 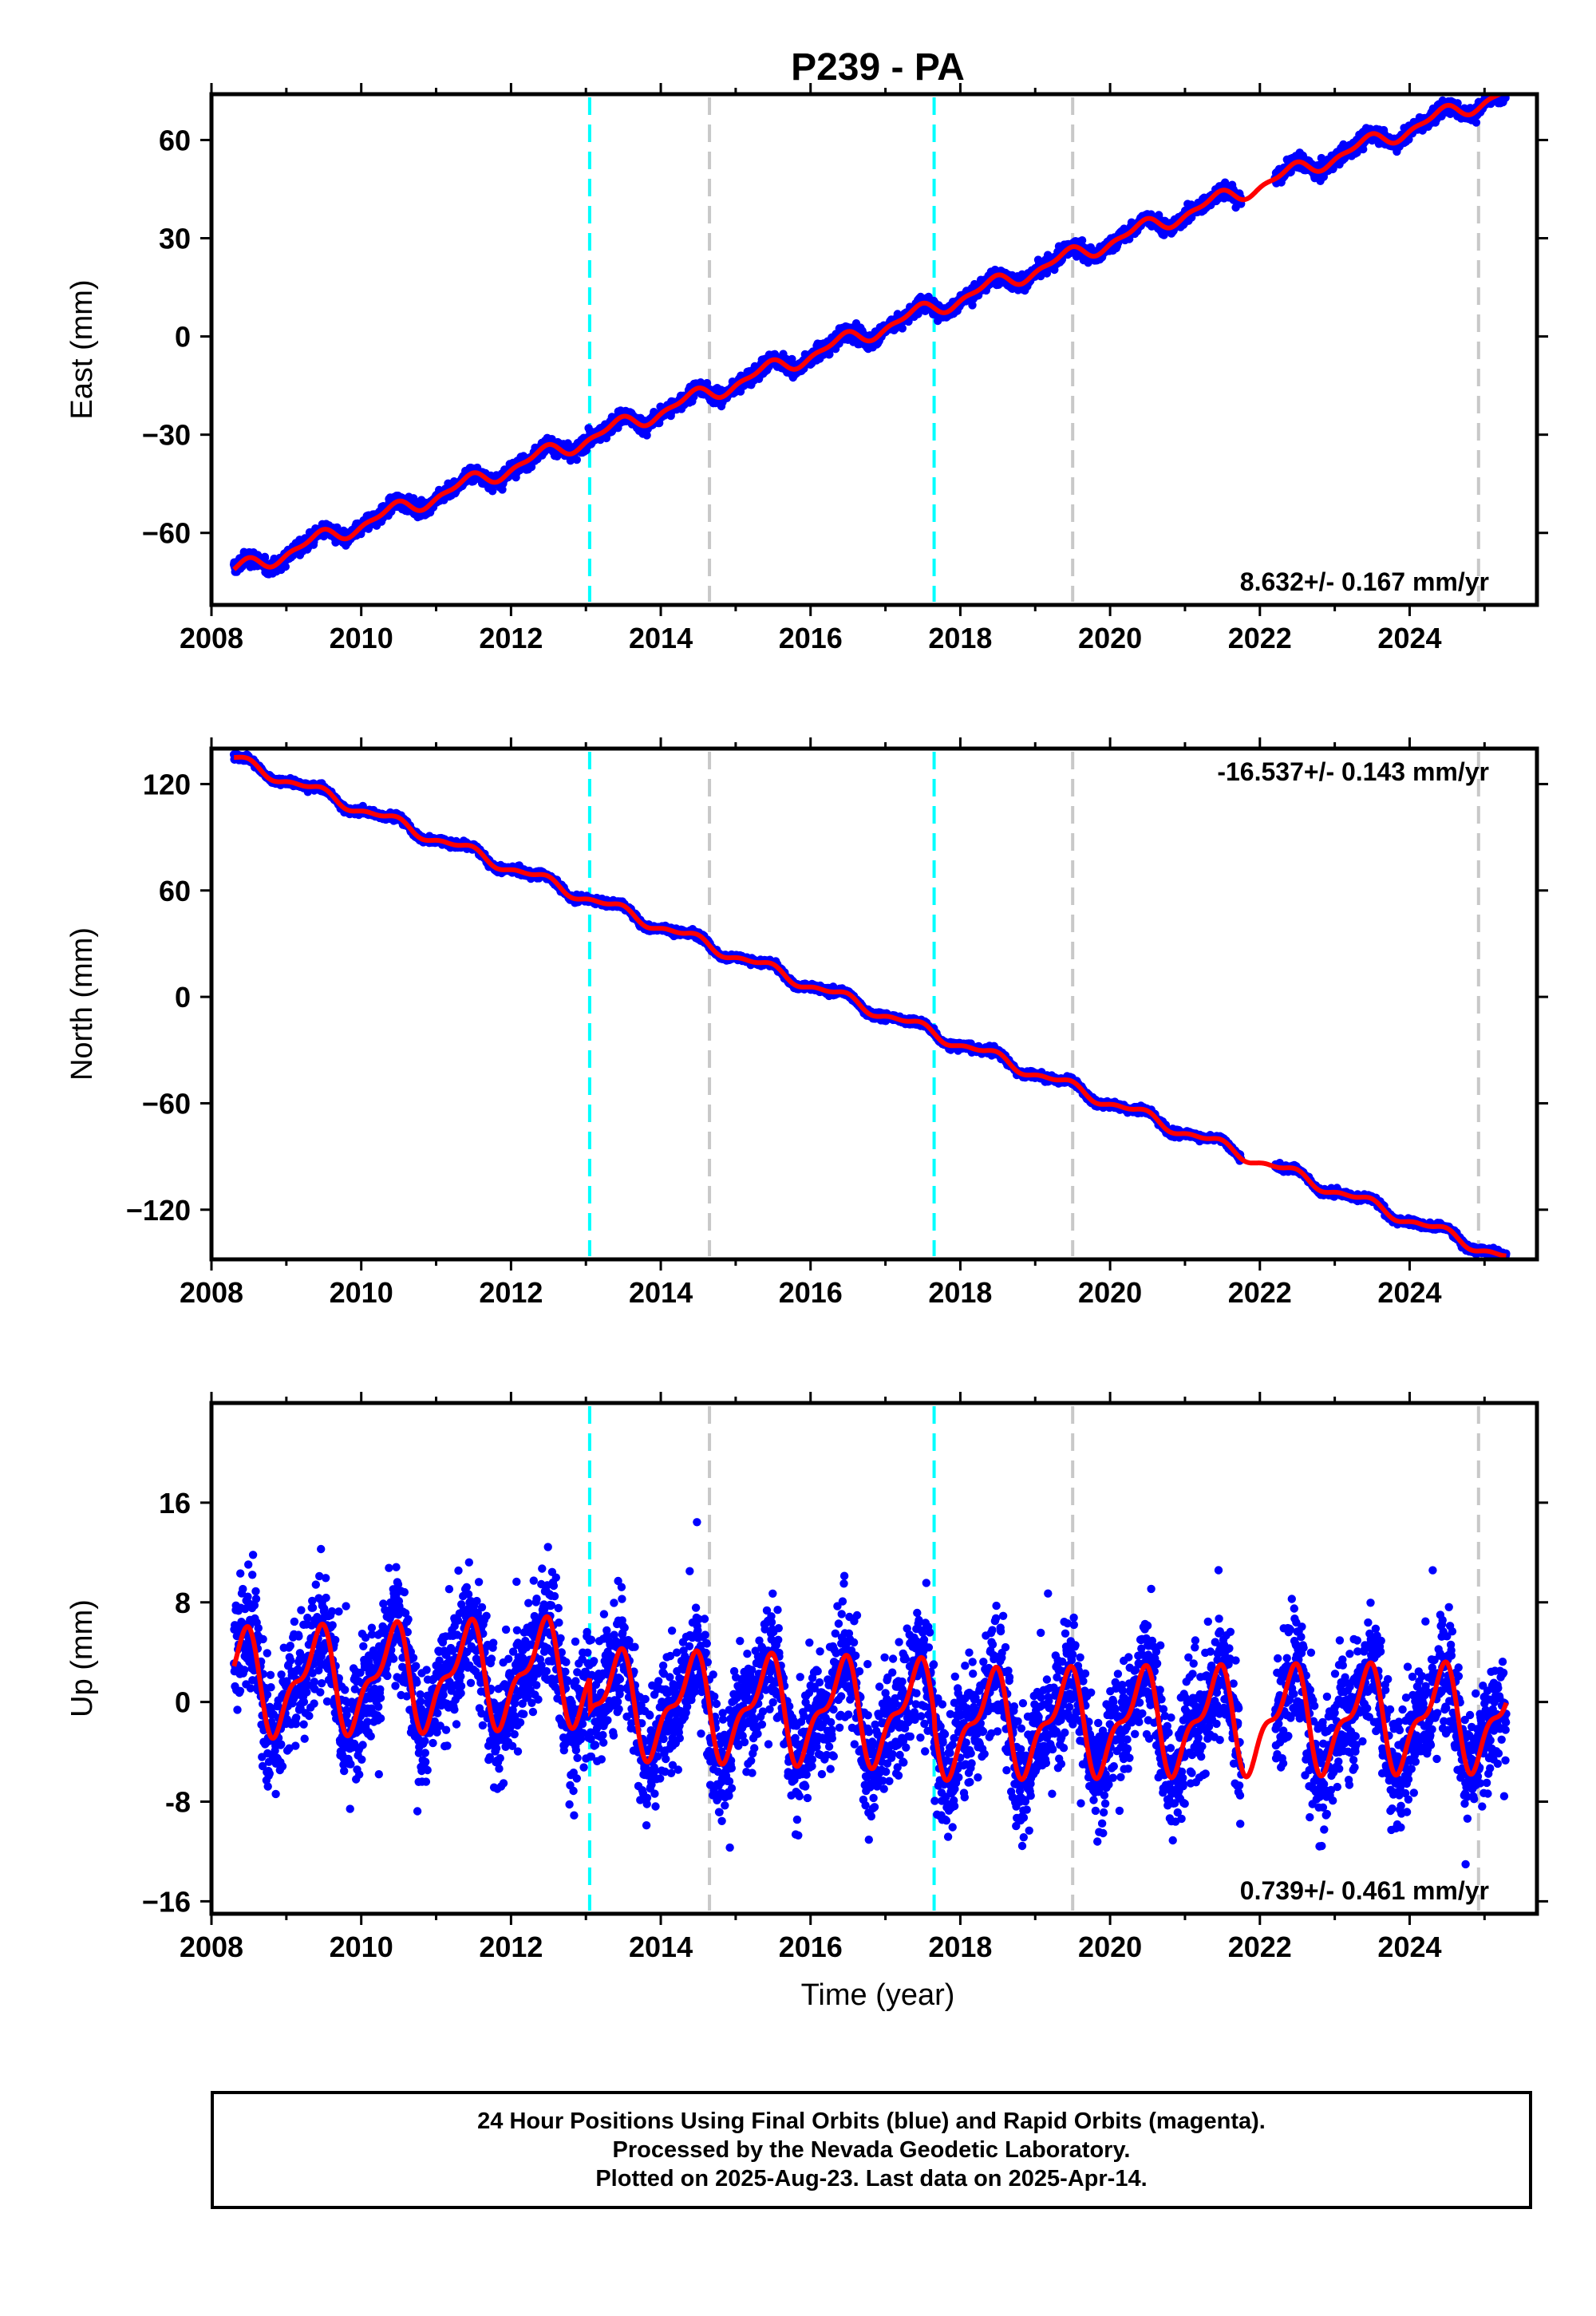 I want to click on y-tick-label: 60, so click(x=175, y=140).